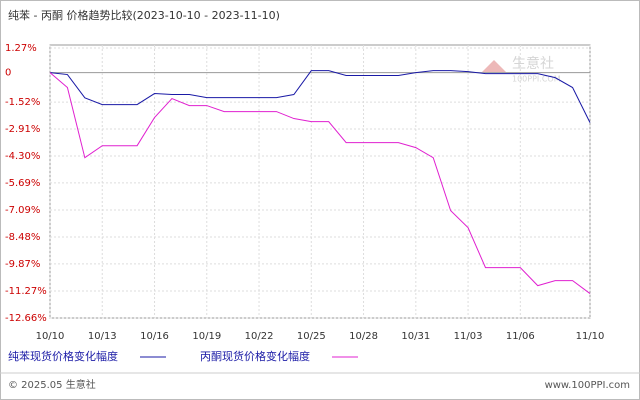 The height and width of the screenshot is (400, 640). What do you see at coordinates (520, 336) in the screenshot?
I see `x-tick-label: 11/06` at bounding box center [520, 336].